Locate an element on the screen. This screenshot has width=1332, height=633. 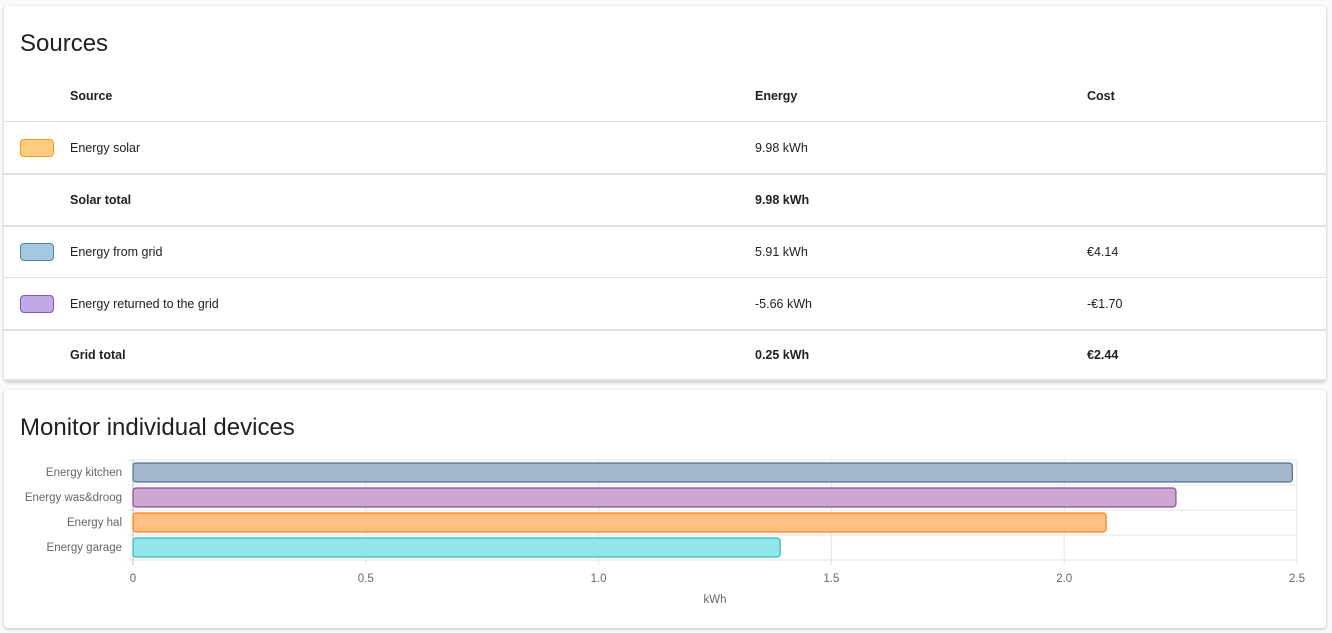
table-header: Source Energy Cost is located at coordinates (665, 96).